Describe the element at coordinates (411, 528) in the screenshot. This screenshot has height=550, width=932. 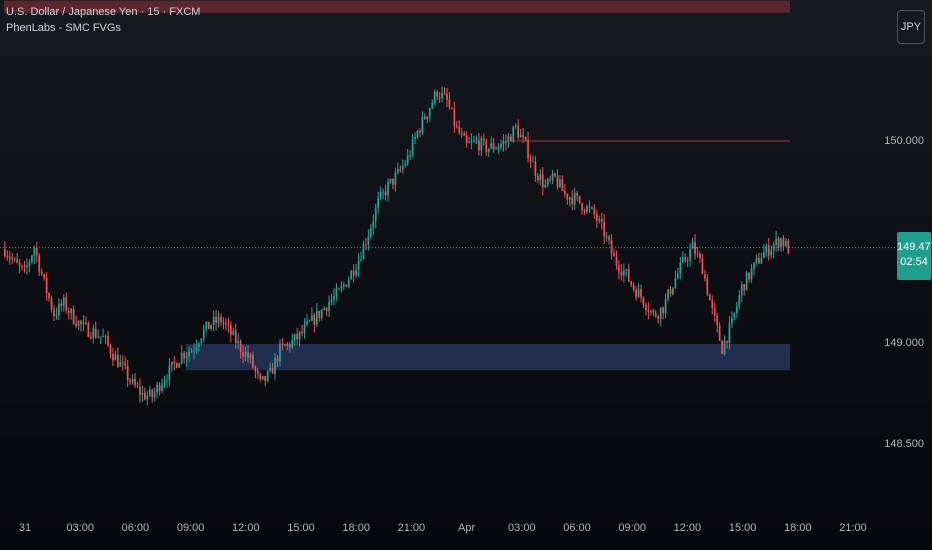
I see `time-tick-label: 21:00` at that location.